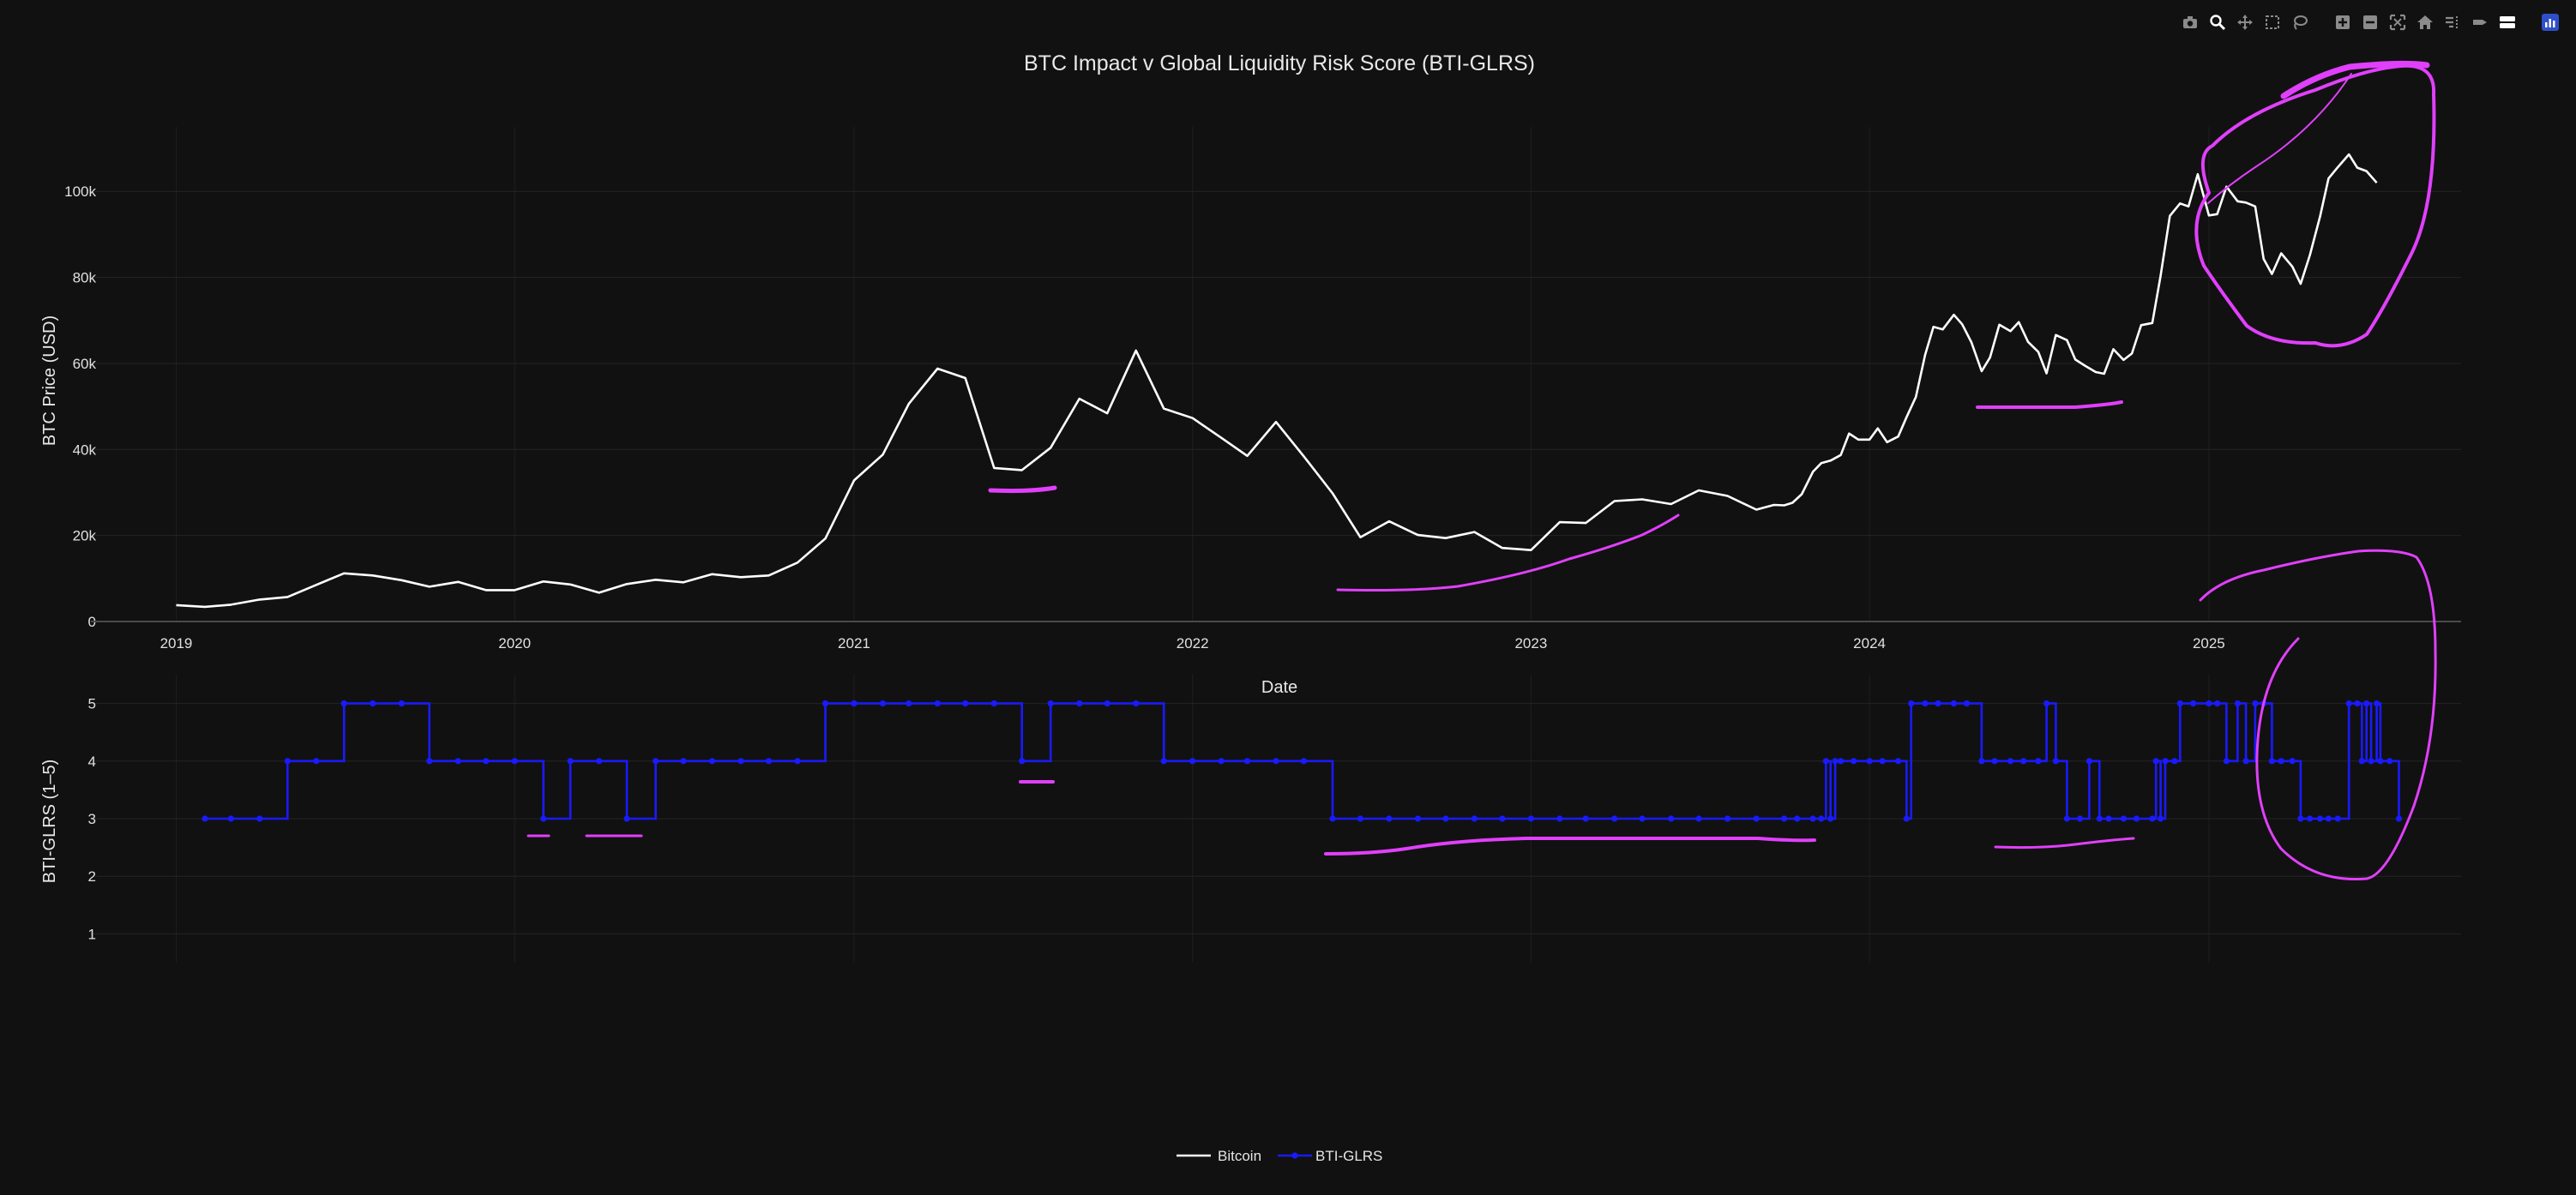  What do you see at coordinates (2370, 23) in the screenshot?
I see `zoom-out-icon` at bounding box center [2370, 23].